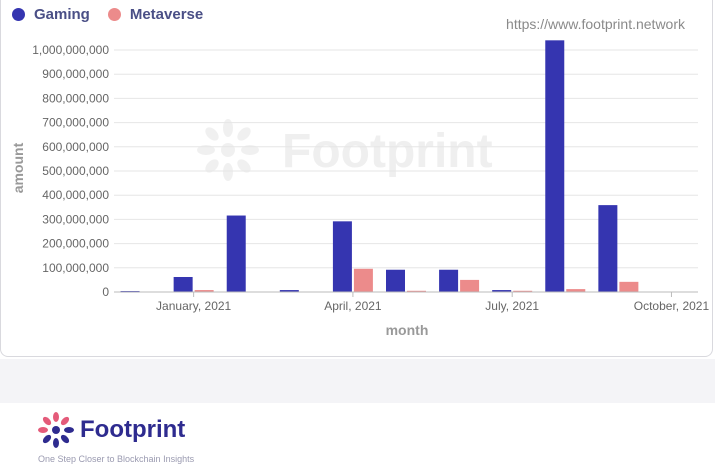 This screenshot has width=715, height=474. I want to click on legend-item-metaverse: Metaverse, so click(155, 14).